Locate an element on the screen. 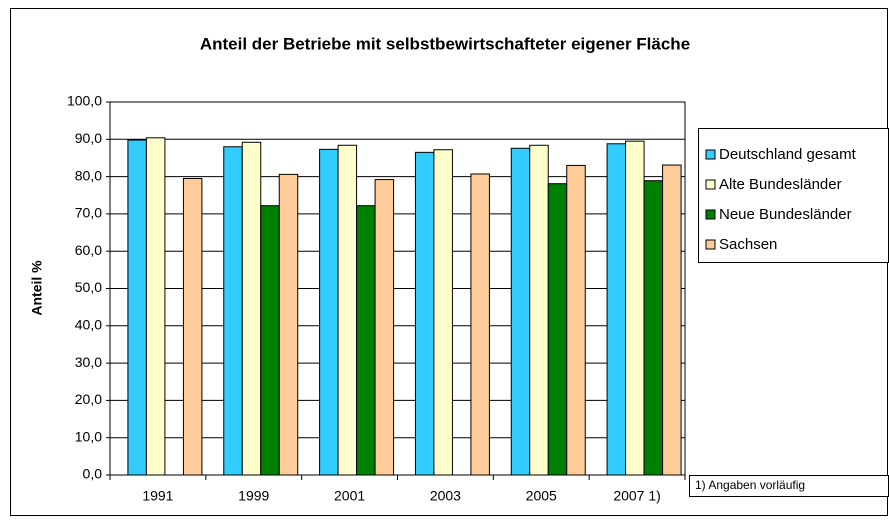  y-tick-label: 10,0 is located at coordinates (88, 436).